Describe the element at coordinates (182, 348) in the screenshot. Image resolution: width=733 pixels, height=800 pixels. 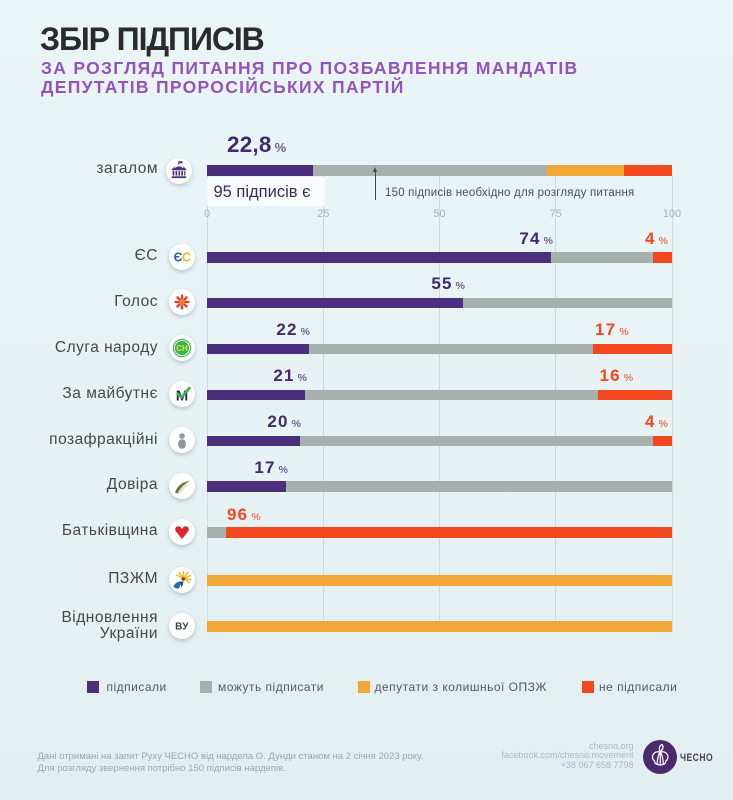
I see `svg-text: СН` at that location.